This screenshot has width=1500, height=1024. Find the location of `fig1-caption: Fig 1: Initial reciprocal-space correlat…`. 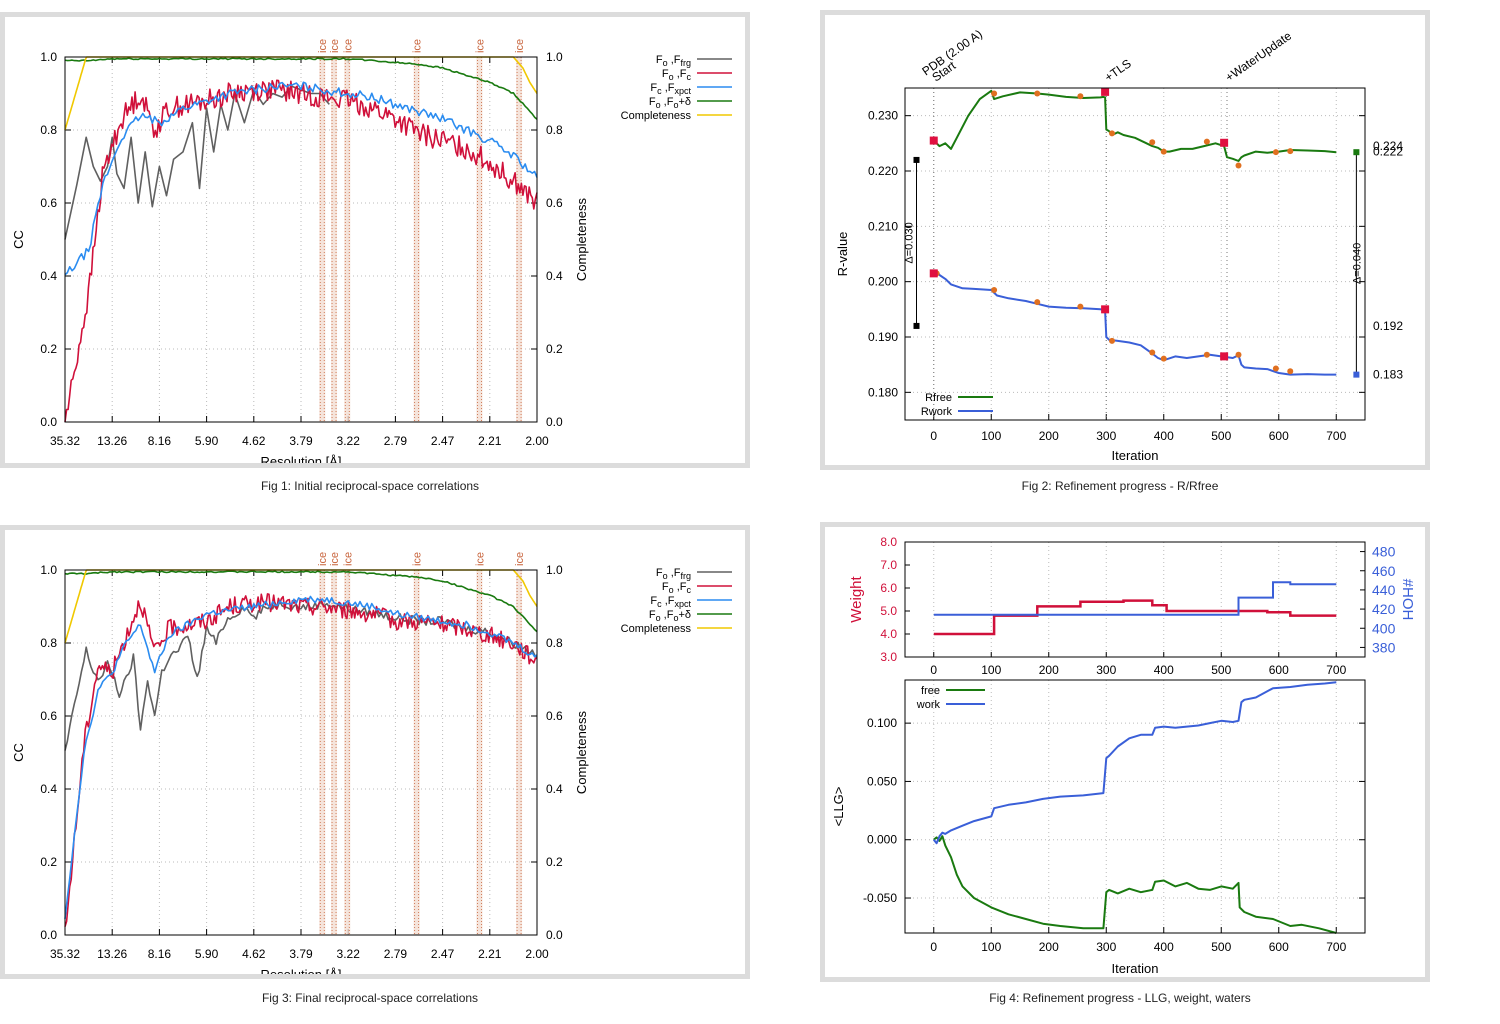

fig1-caption: Fig 1: Initial reciprocal-space correlat… is located at coordinates (370, 486).